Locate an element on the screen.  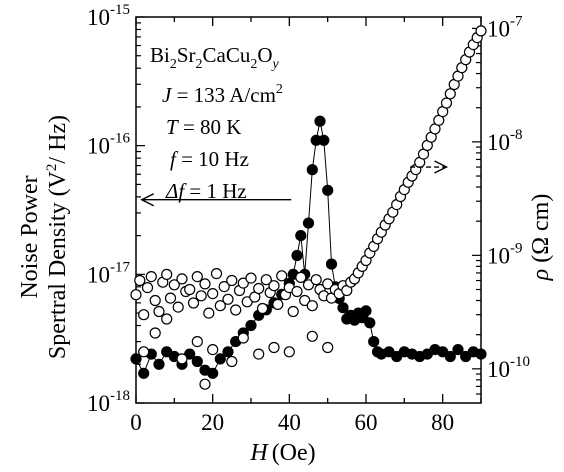
arrow-head-right is located at coordinates (441, 167).